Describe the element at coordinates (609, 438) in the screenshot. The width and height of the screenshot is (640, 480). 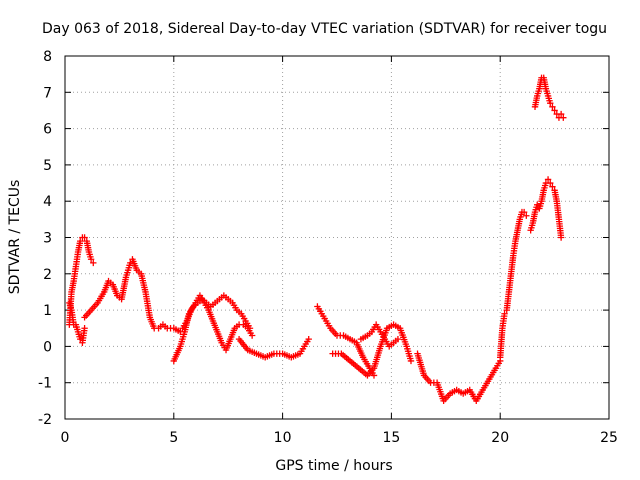
I see `x-tick-label: 25` at that location.